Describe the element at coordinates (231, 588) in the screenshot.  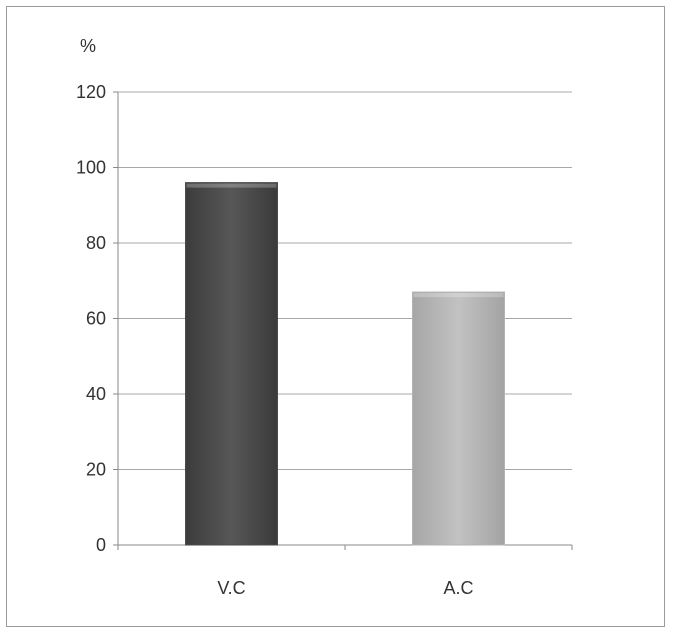
I see `x-tick-label: V.C` at that location.